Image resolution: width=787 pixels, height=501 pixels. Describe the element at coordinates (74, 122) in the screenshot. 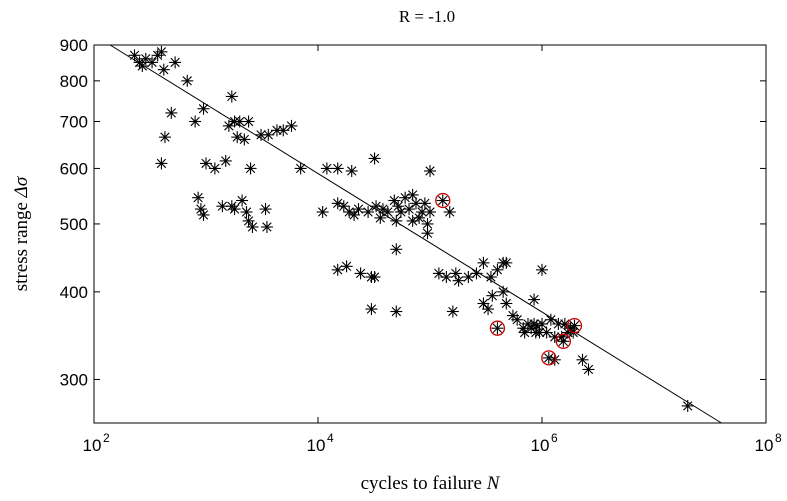

I see `y-tick-label: 700` at that location.